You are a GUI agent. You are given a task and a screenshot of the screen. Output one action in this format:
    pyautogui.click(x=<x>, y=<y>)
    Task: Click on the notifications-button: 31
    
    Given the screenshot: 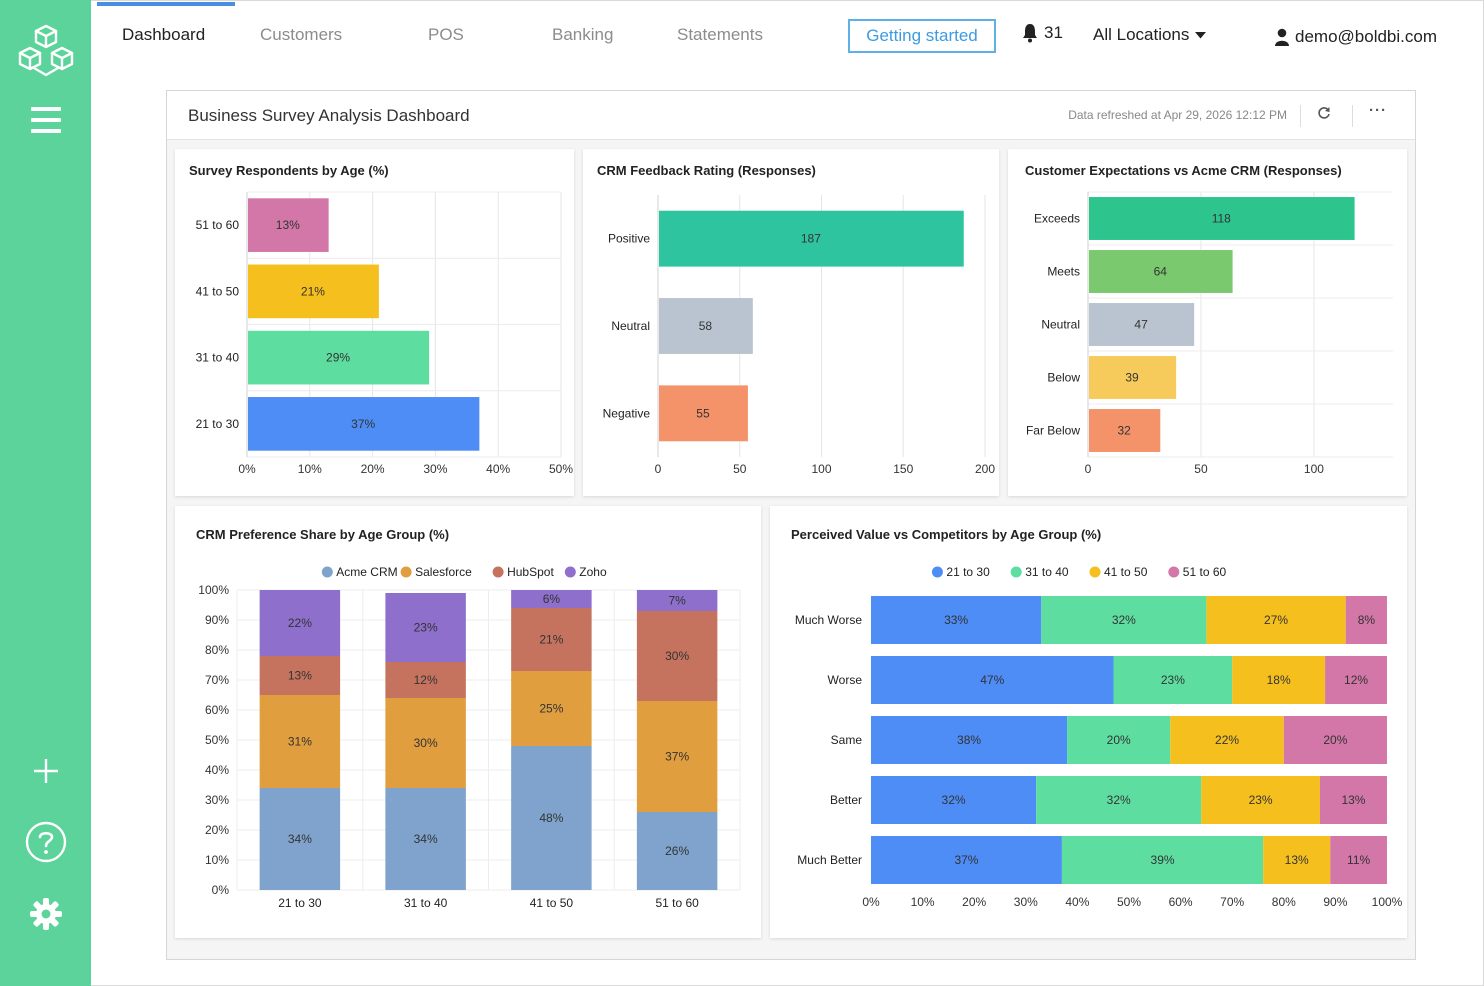 What is the action you would take?
    pyautogui.click(x=1042, y=33)
    